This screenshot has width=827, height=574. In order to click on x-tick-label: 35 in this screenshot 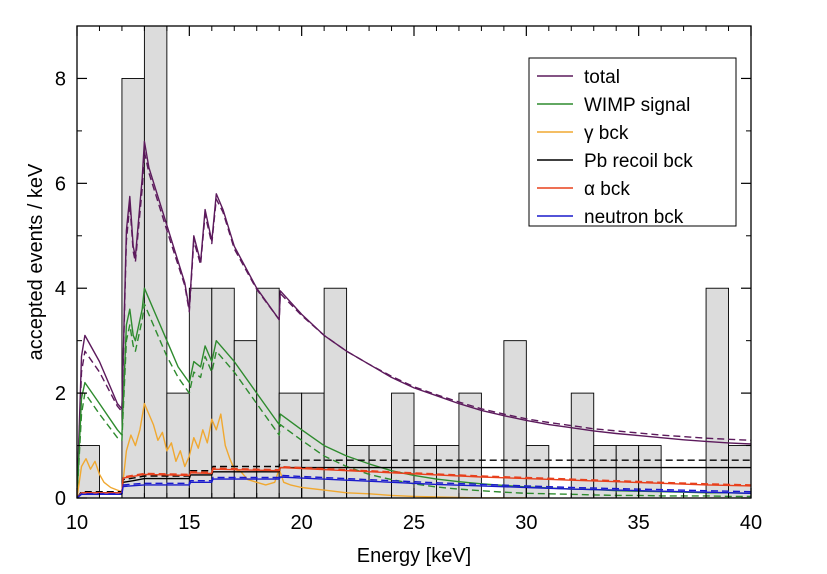, I will do `click(639, 523)`.